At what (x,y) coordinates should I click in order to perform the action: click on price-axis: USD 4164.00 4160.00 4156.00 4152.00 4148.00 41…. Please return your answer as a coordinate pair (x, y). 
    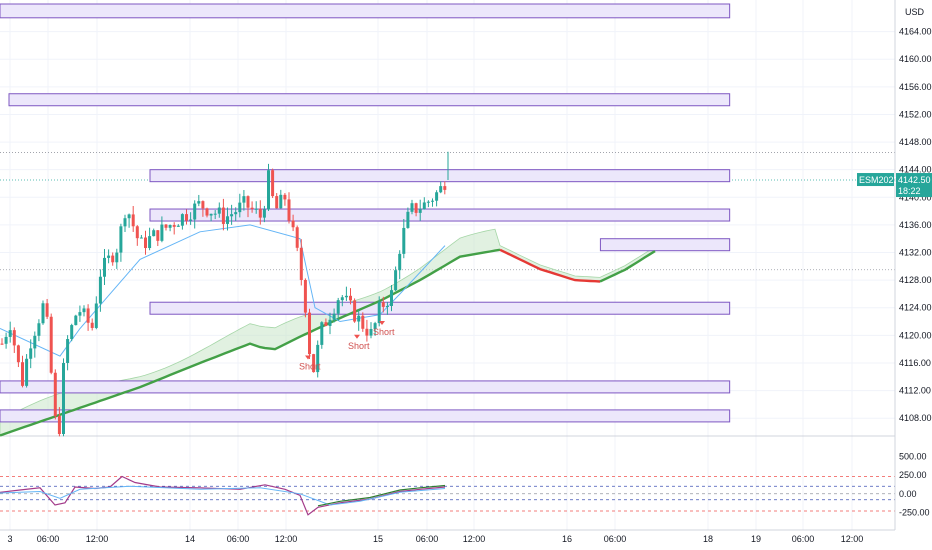
    Looking at the image, I should click on (913, 265).